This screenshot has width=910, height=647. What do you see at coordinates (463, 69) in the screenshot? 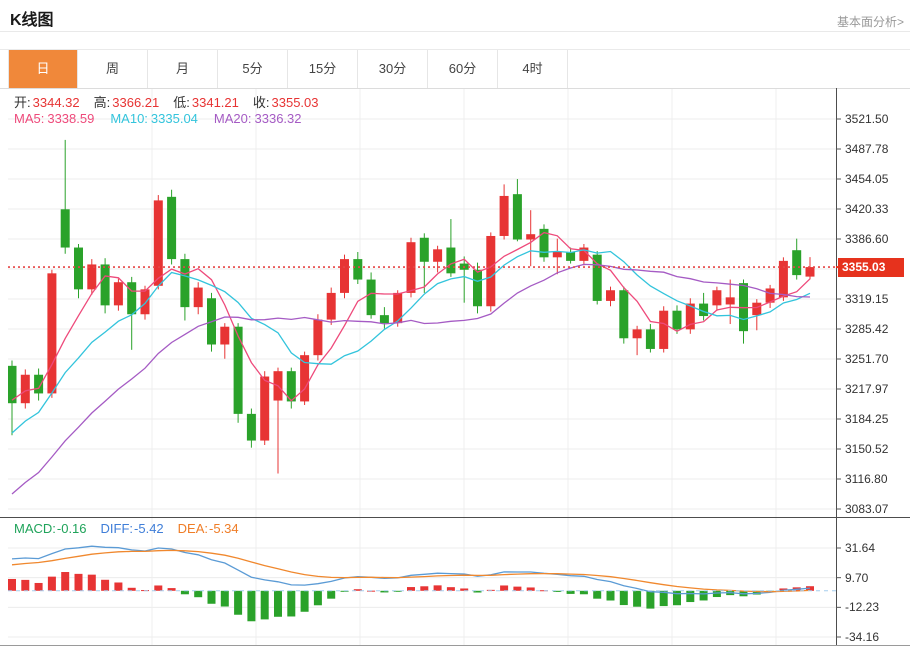
I see `period-tab-6: 60分` at bounding box center [463, 69].